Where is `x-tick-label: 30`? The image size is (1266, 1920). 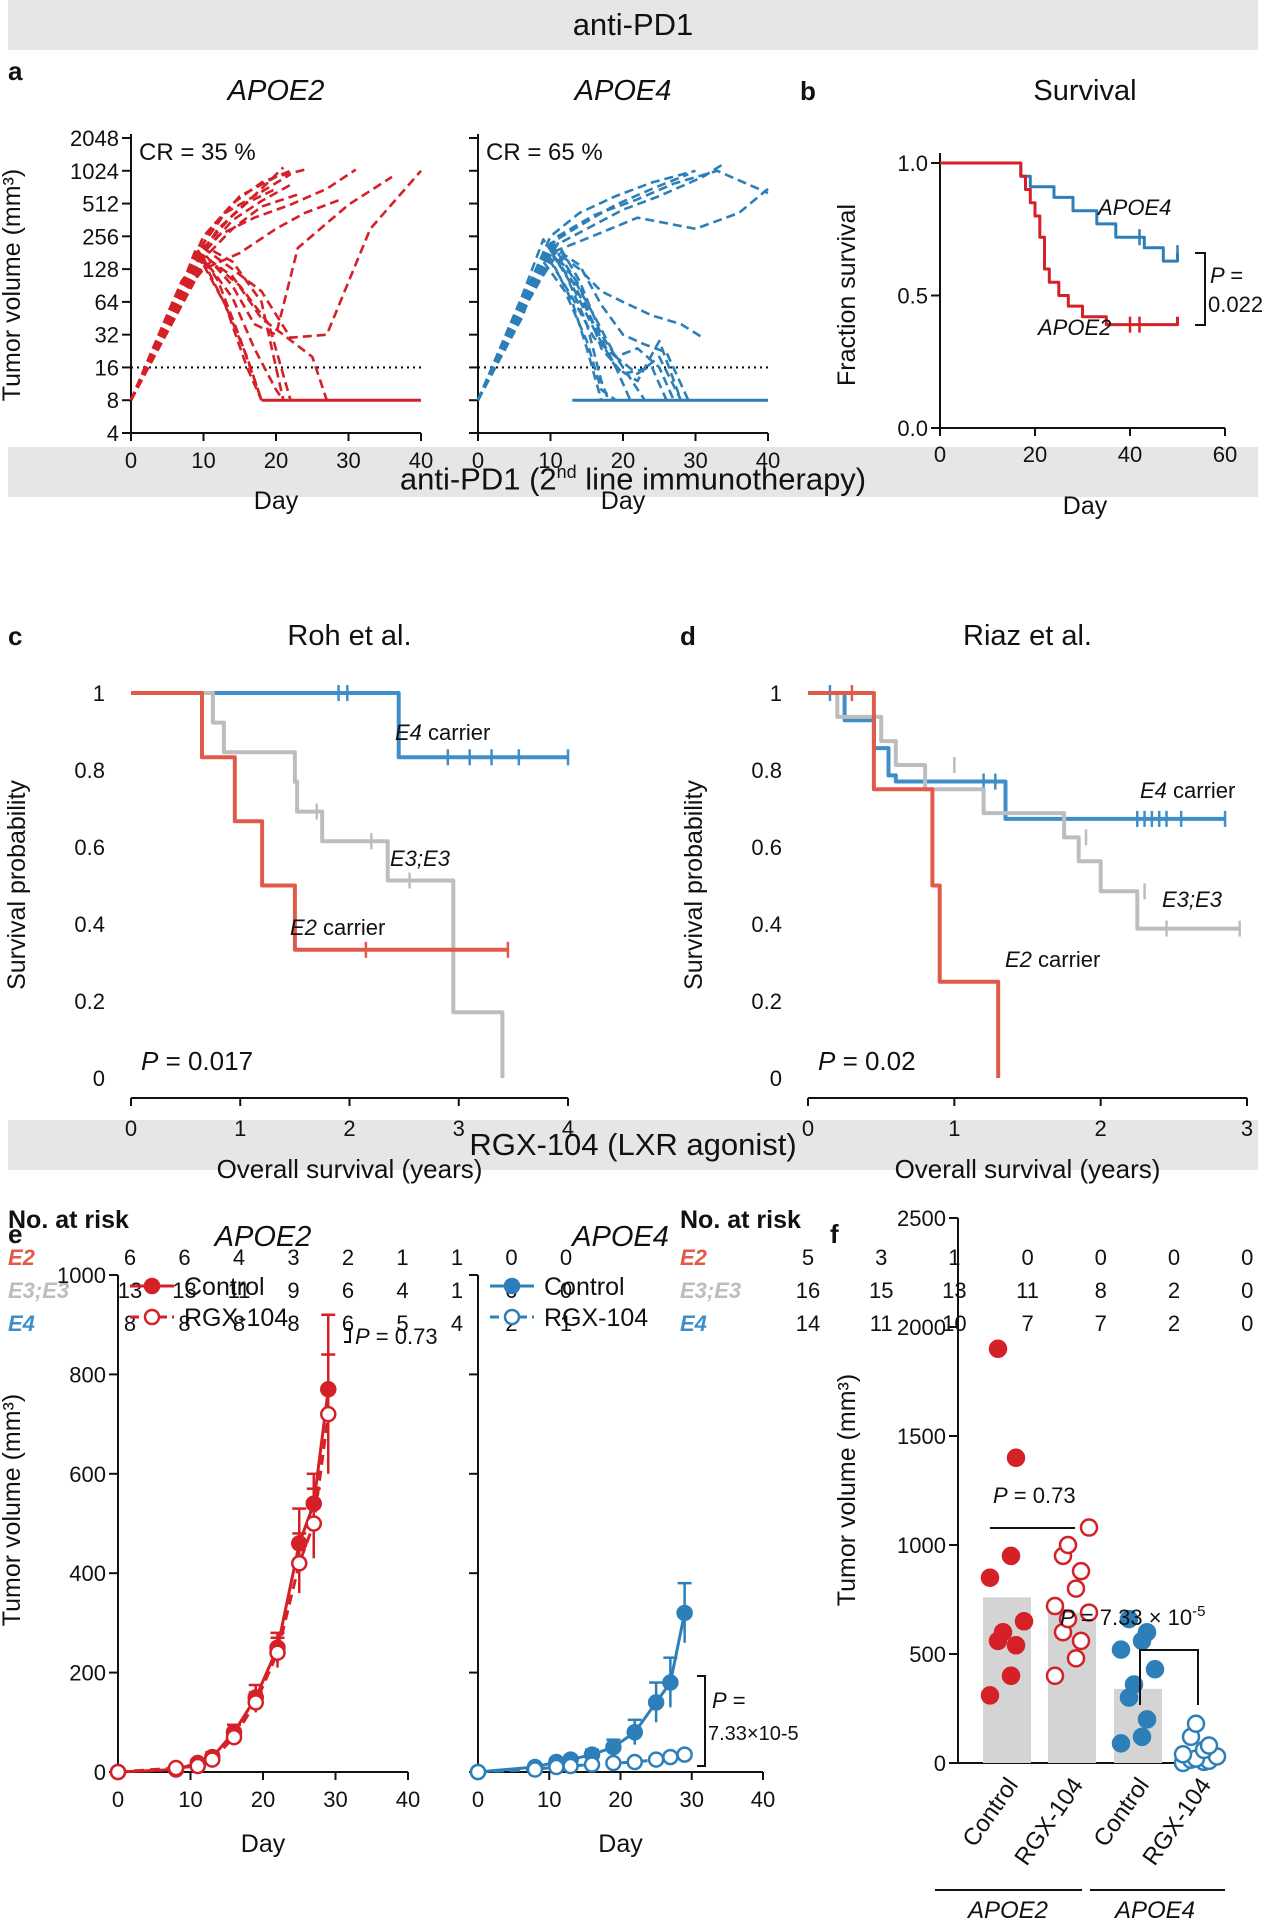
x-tick-label: 30 is located at coordinates (348, 460).